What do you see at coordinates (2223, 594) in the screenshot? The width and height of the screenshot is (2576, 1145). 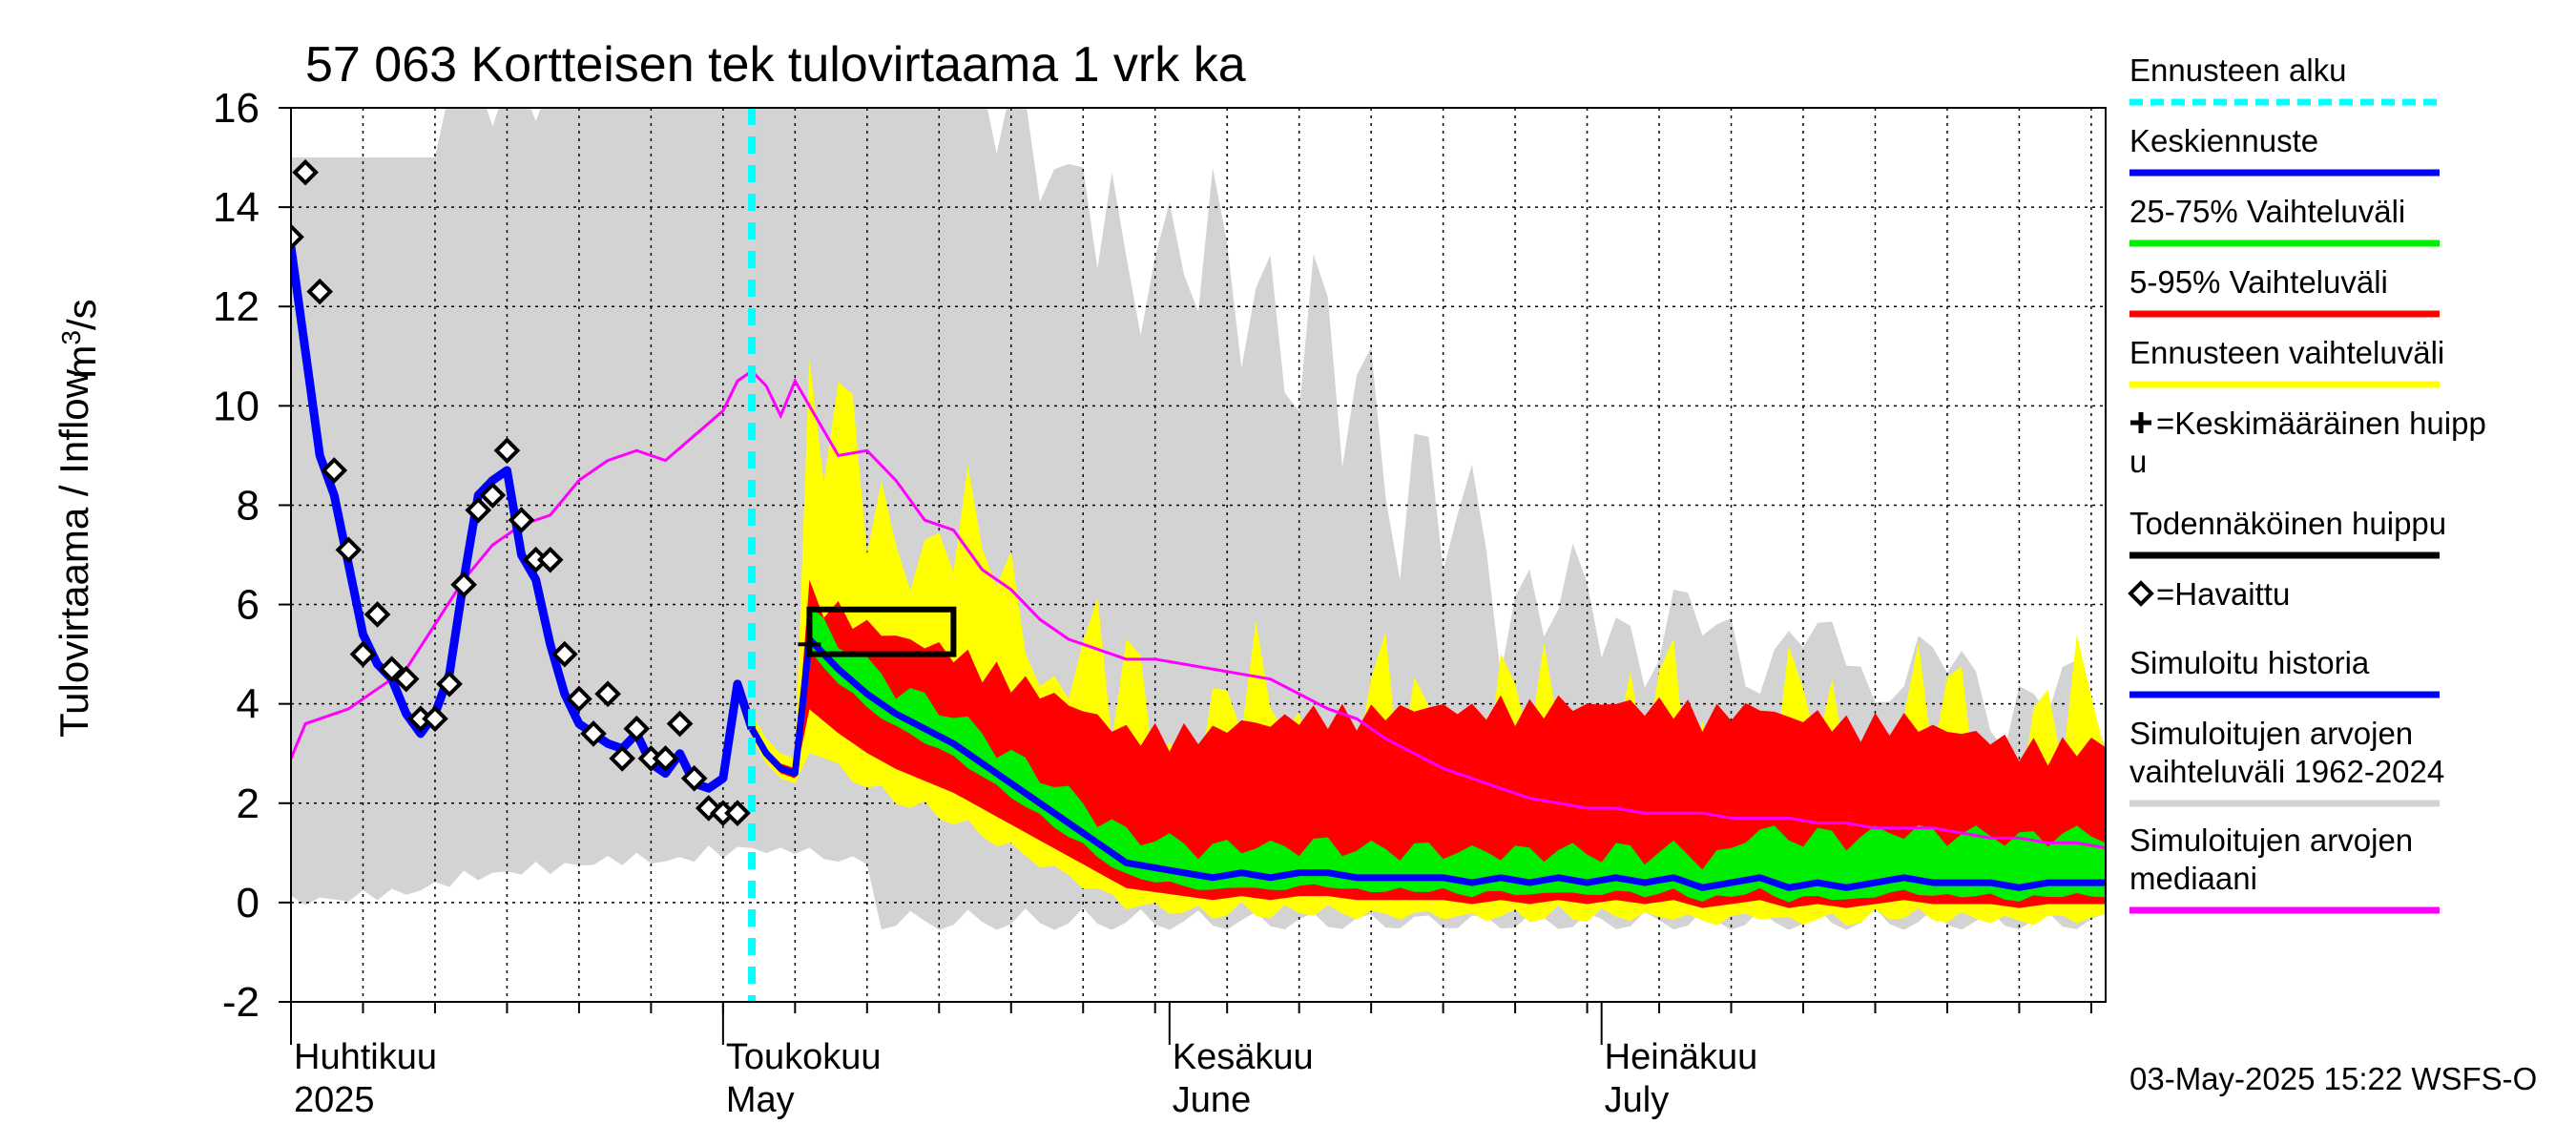 I see `legend-label: =Havaittu` at bounding box center [2223, 594].